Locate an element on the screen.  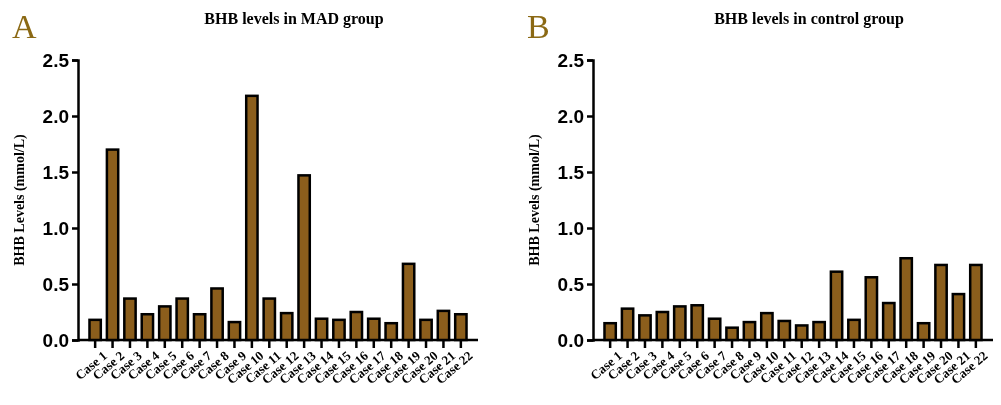
text: A is located at coordinates (24, 26).